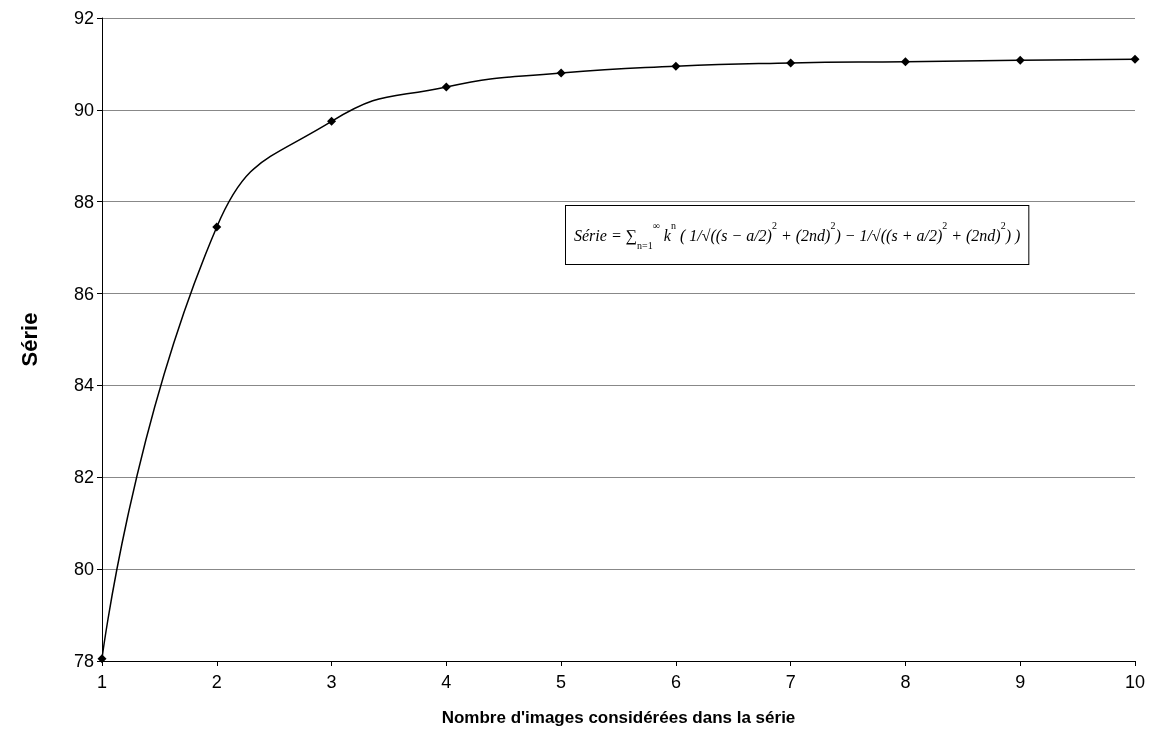  What do you see at coordinates (675, 682) in the screenshot?
I see `x-tick-label: 6` at bounding box center [675, 682].